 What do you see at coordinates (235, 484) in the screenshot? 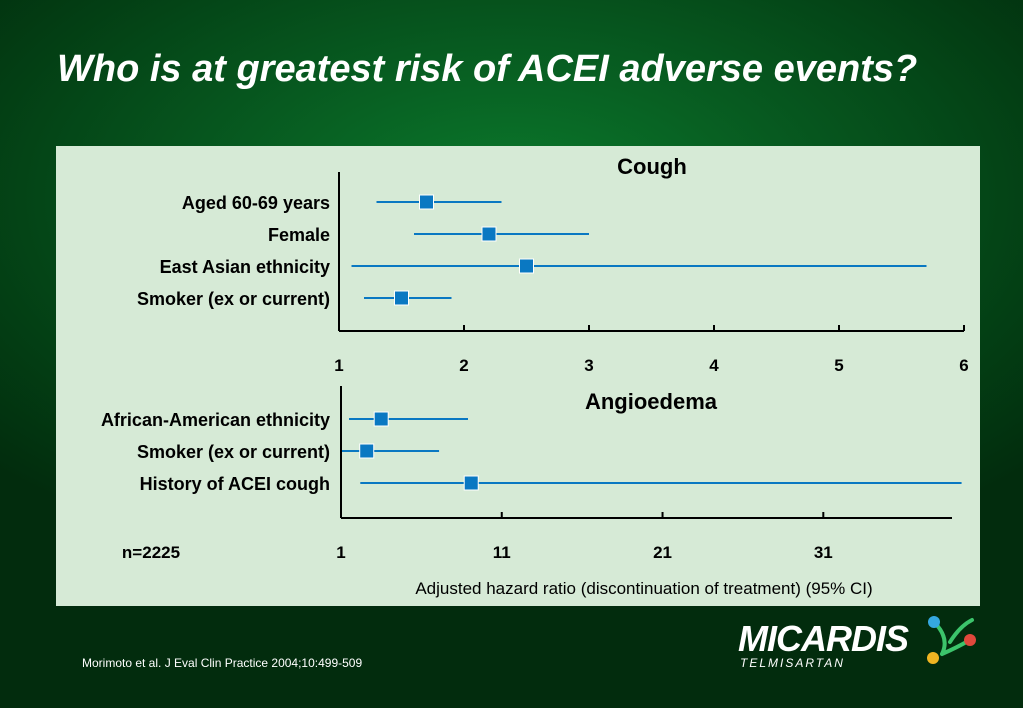
I see `row-label: History of ACEI cough` at bounding box center [235, 484].